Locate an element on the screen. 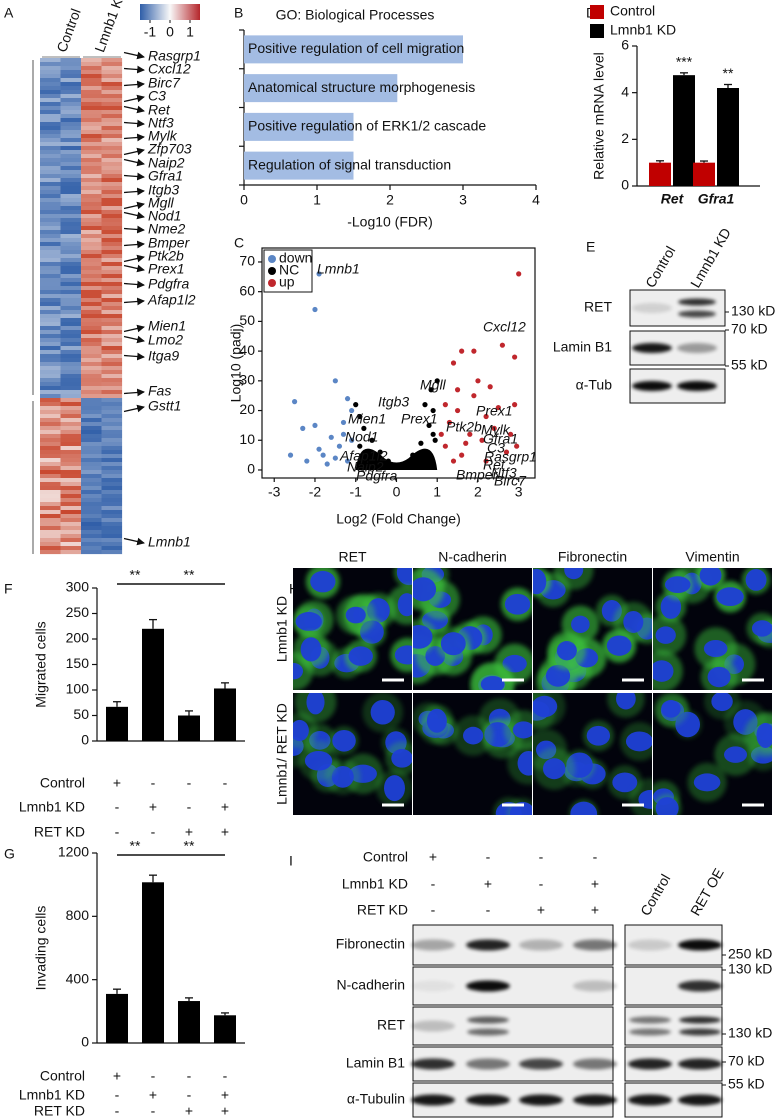  x-tick-label: 1 is located at coordinates (437, 492).